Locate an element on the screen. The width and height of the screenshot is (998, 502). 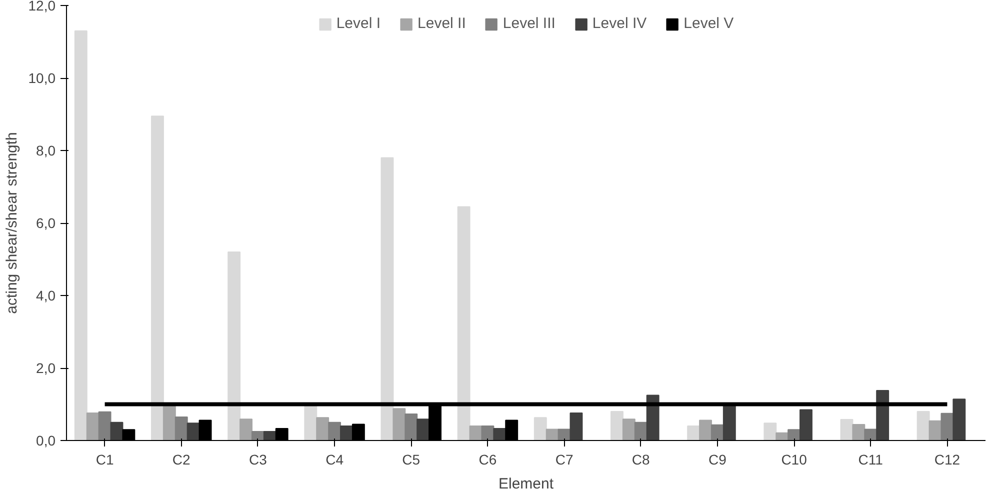
y-tick-label: 12,0 is located at coordinates (42, 7).